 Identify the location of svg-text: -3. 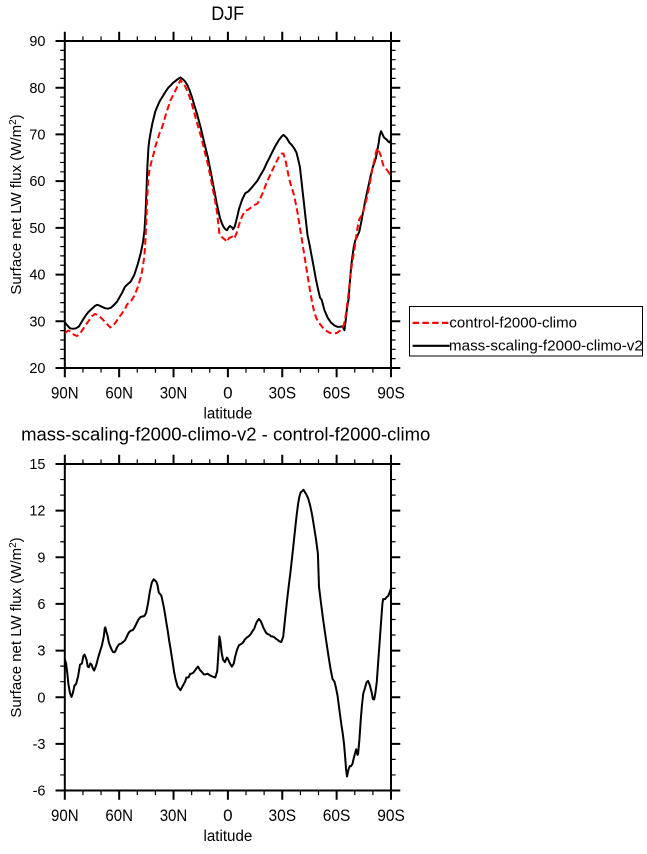
(39, 745).